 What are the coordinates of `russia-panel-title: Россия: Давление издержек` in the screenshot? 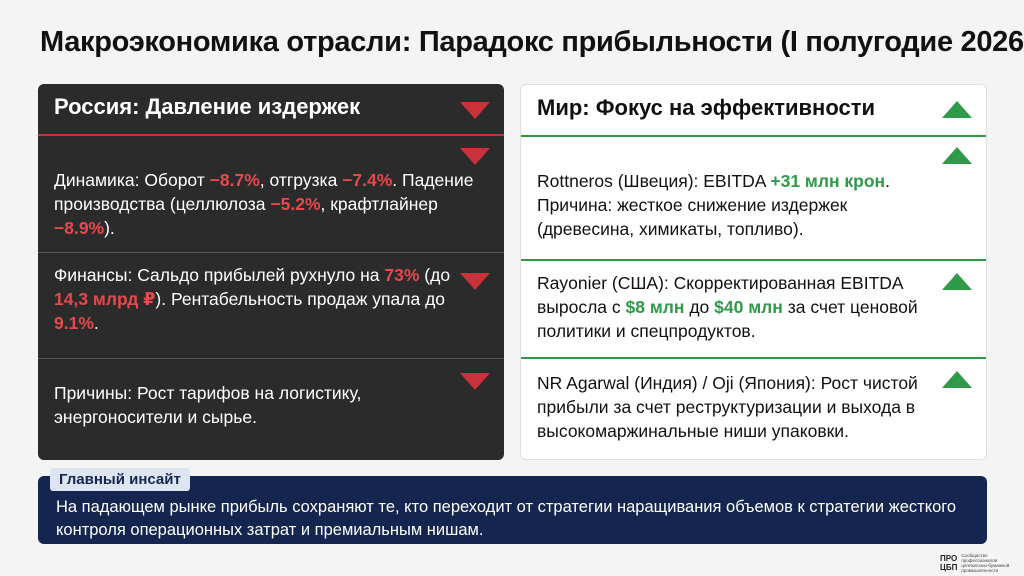 It's located at (207, 106).